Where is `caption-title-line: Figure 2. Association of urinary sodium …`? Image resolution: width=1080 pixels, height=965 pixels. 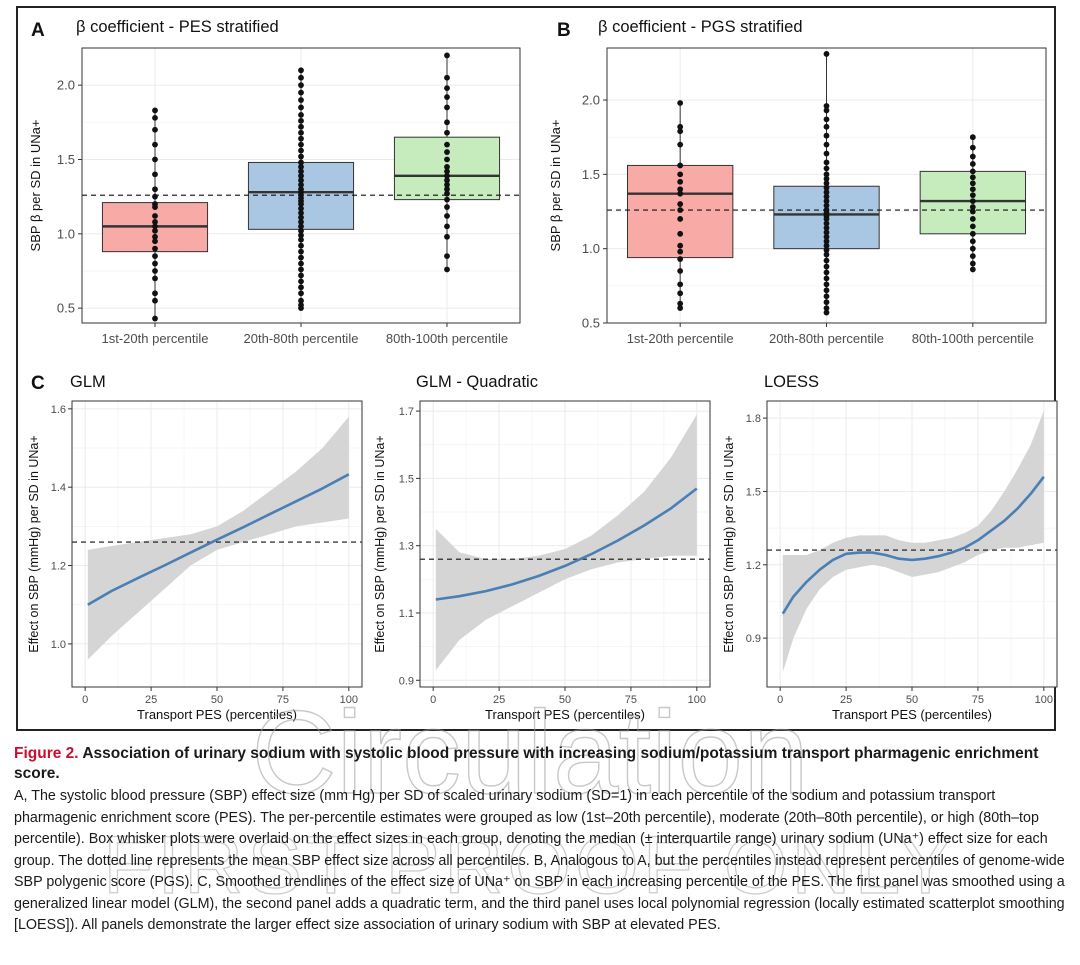
caption-title-line: Figure 2. Association of urinary sodium … is located at coordinates (543, 764).